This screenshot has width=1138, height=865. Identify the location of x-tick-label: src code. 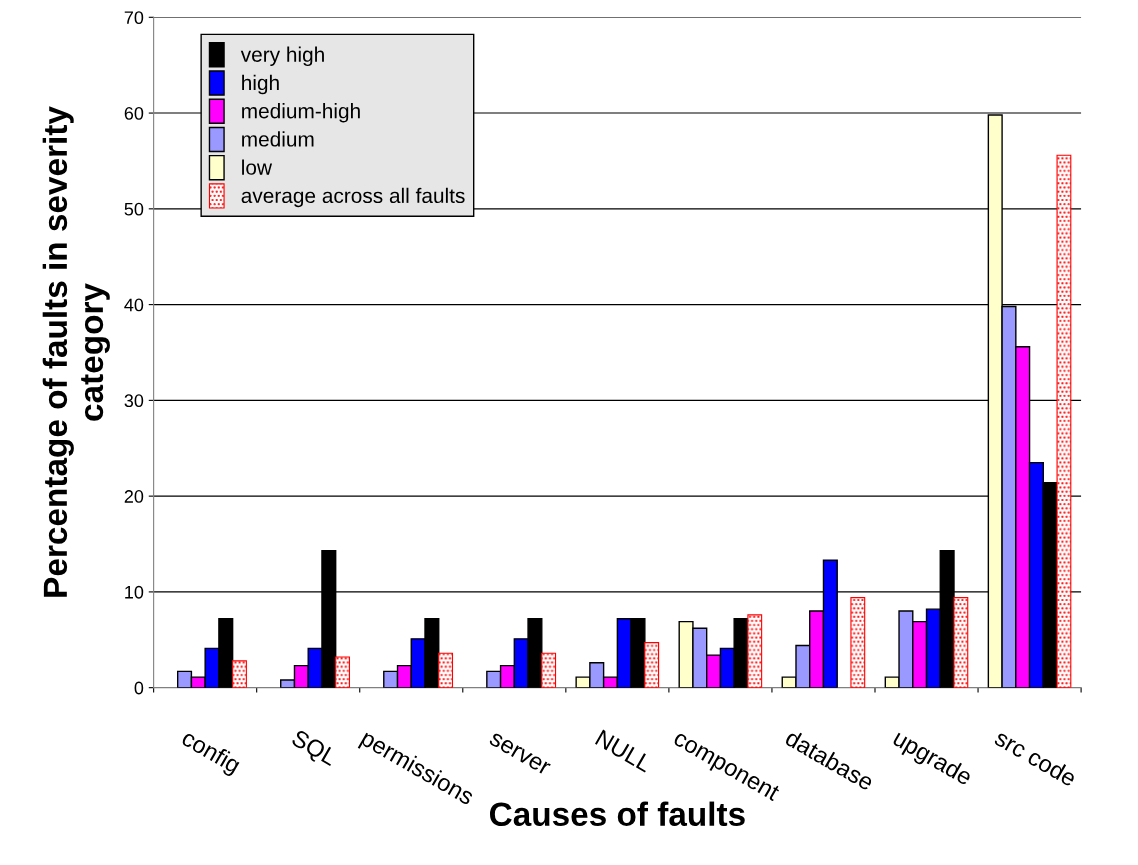
(1035, 758).